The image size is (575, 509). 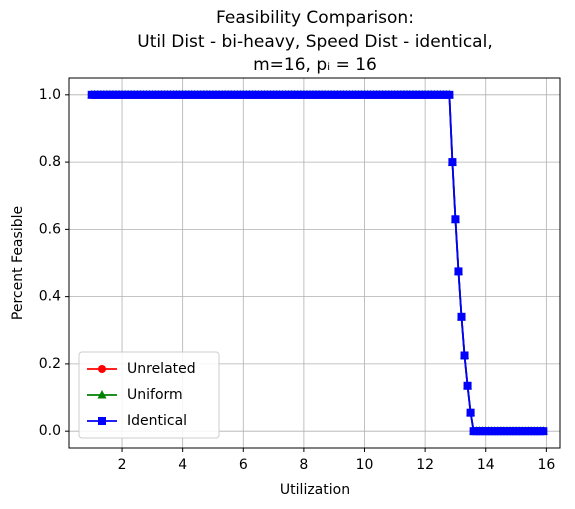 What do you see at coordinates (425, 465) in the screenshot?
I see `x-tick-label: 12` at bounding box center [425, 465].